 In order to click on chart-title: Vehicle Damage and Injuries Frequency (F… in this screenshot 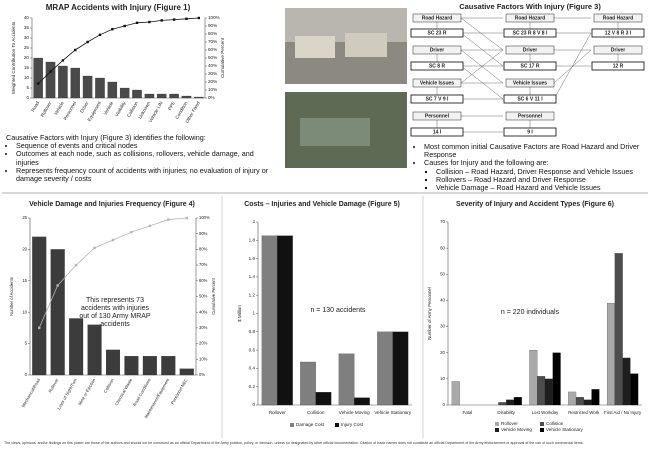, I will do `click(112, 204)`.